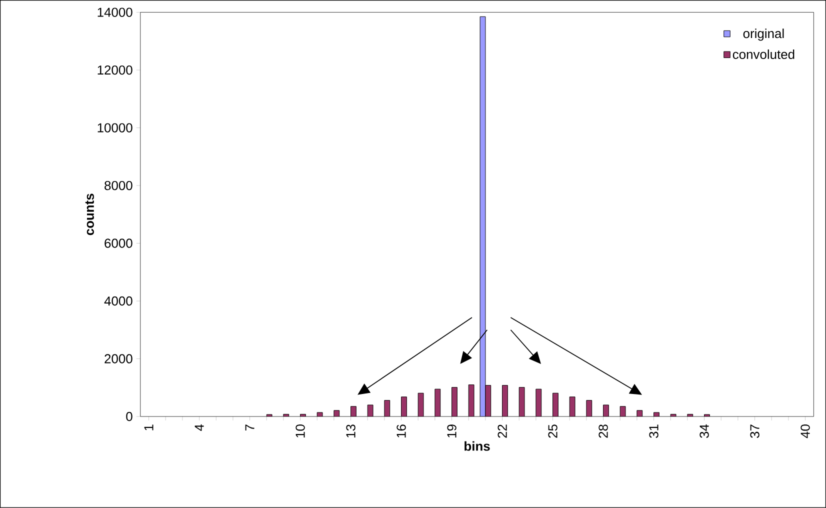  What do you see at coordinates (477, 446) in the screenshot?
I see `x-axis-title: bins` at bounding box center [477, 446].